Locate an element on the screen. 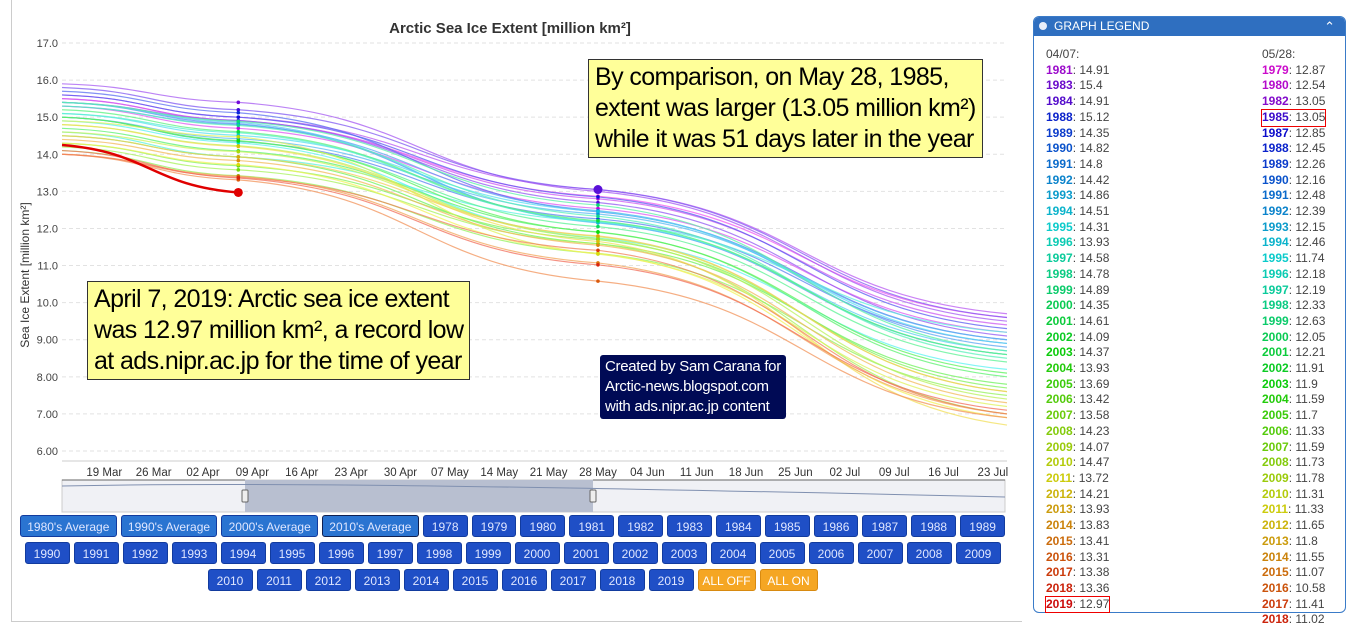 This screenshot has width=1354, height=628. data-point-2011 is located at coordinates (598, 253).